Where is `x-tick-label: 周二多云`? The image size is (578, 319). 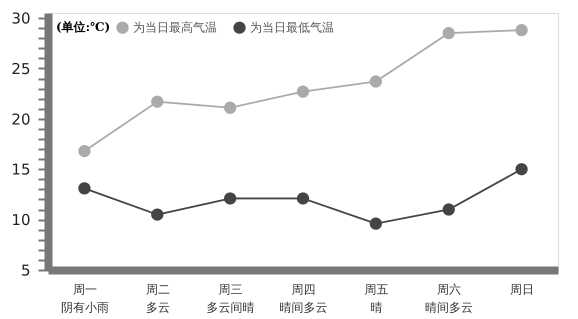 x-tick-label: 周二多云 is located at coordinates (158, 298).